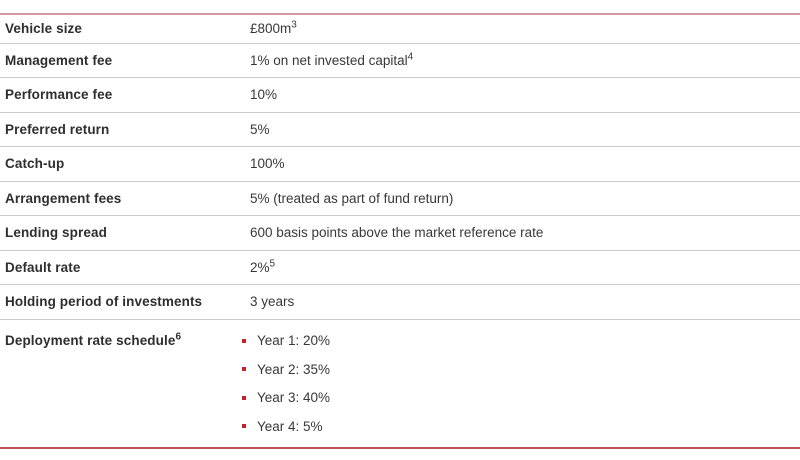 Image resolution: width=800 pixels, height=460 pixels. Describe the element at coordinates (294, 25) in the screenshot. I see `value-footnote-sup: 3` at that location.